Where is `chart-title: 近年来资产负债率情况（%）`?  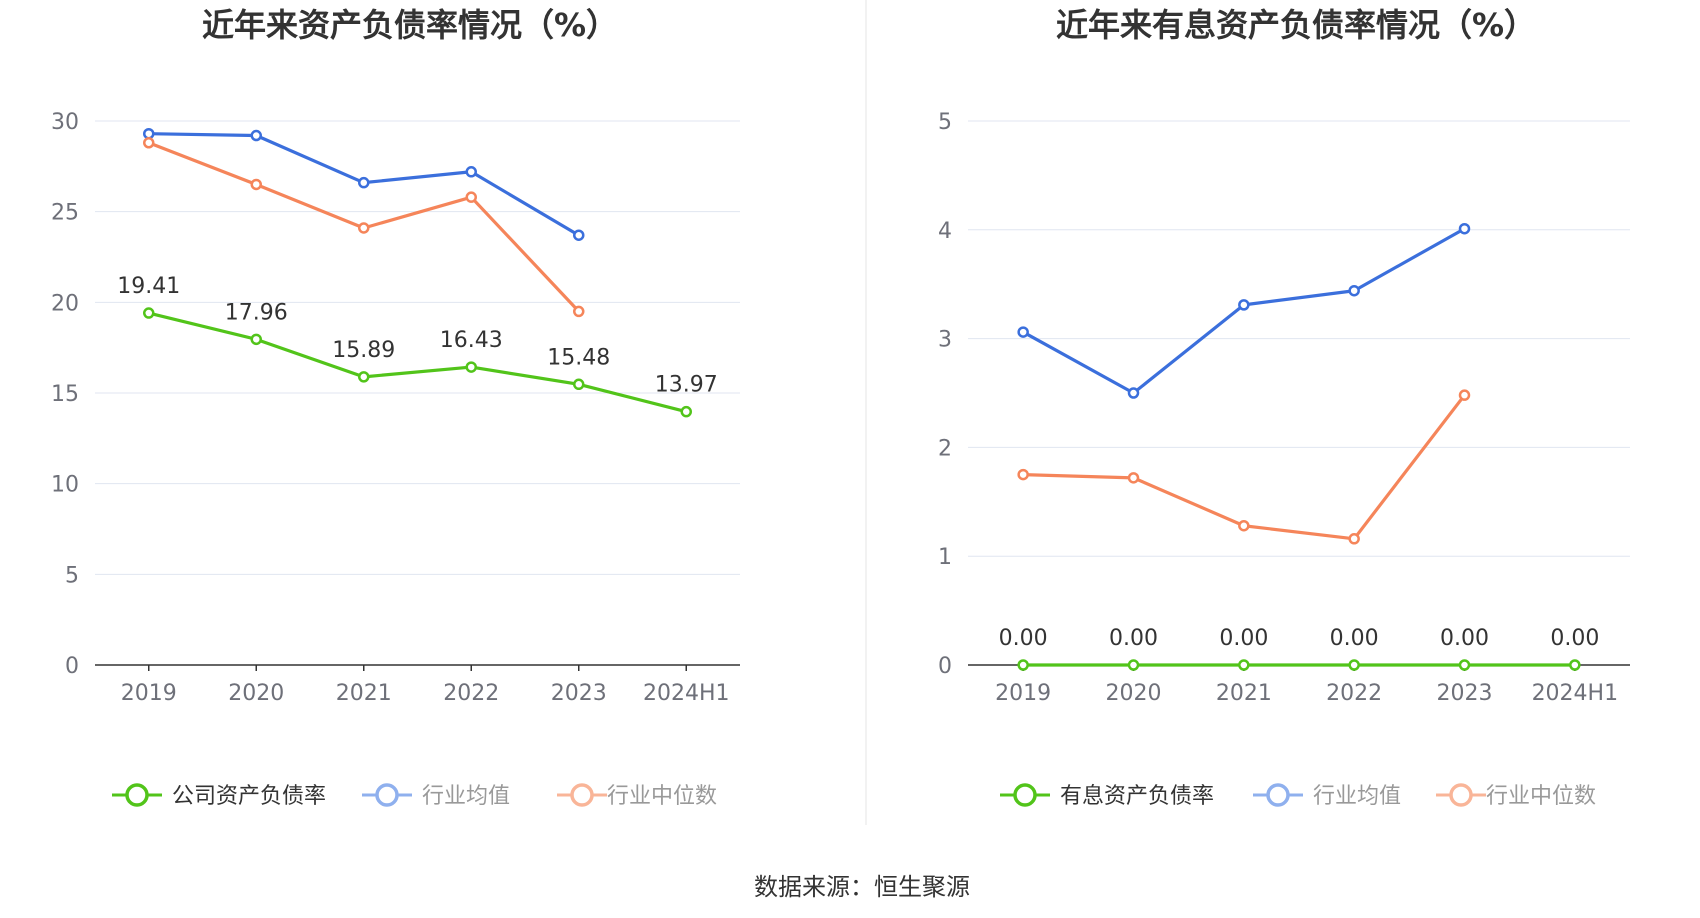
chart-title: 近年来资产负债率情况（%） is located at coordinates (410, 25).